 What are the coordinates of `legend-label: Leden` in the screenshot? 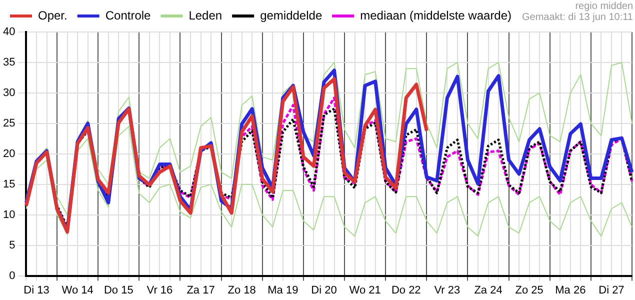 It's located at (205, 15).